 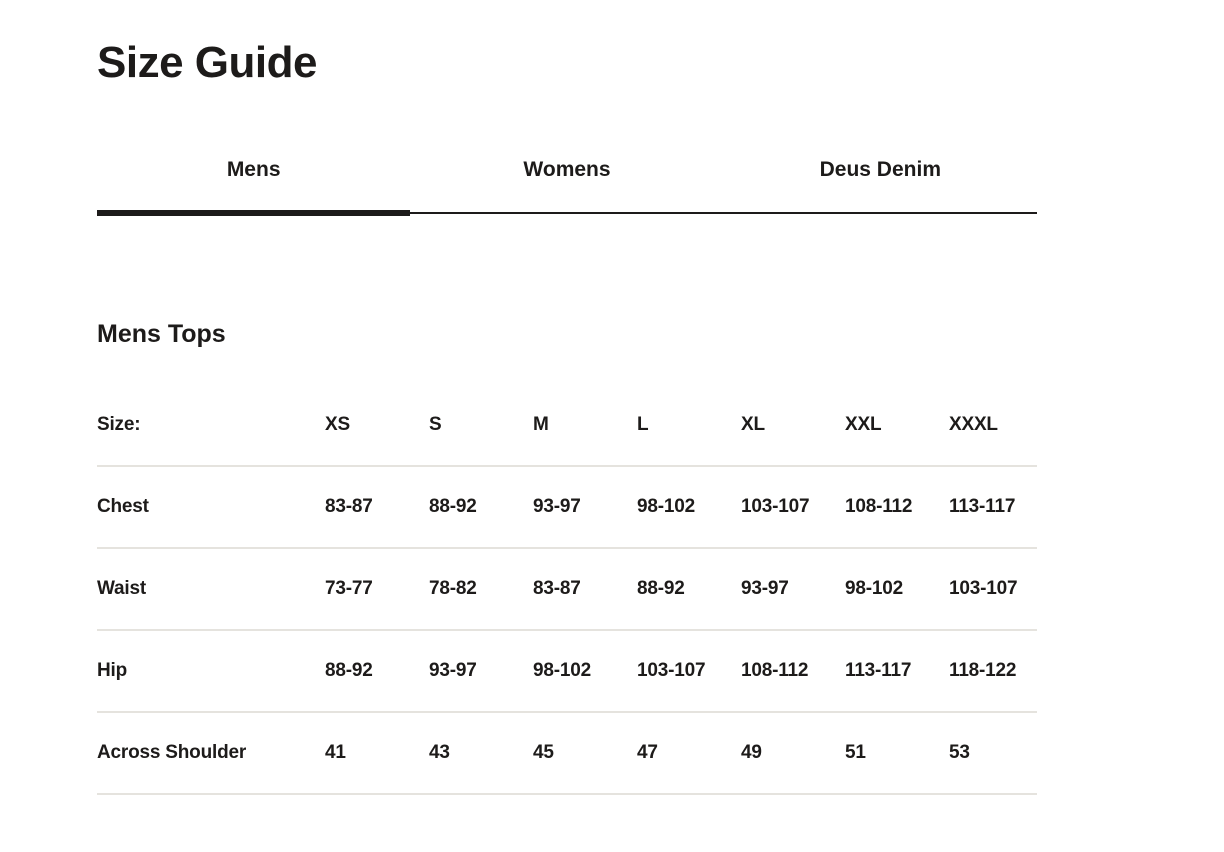 I want to click on section-heading-mens-tops: Mens Tops, so click(x=161, y=334).